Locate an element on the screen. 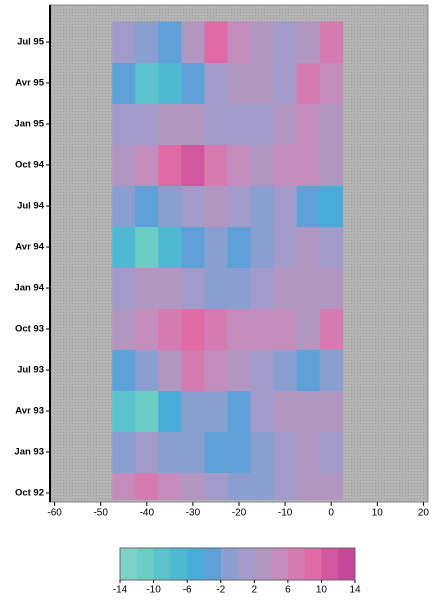 Image resolution: width=436 pixels, height=600 pixels. colorbar-tick-label: -2 is located at coordinates (220, 590).